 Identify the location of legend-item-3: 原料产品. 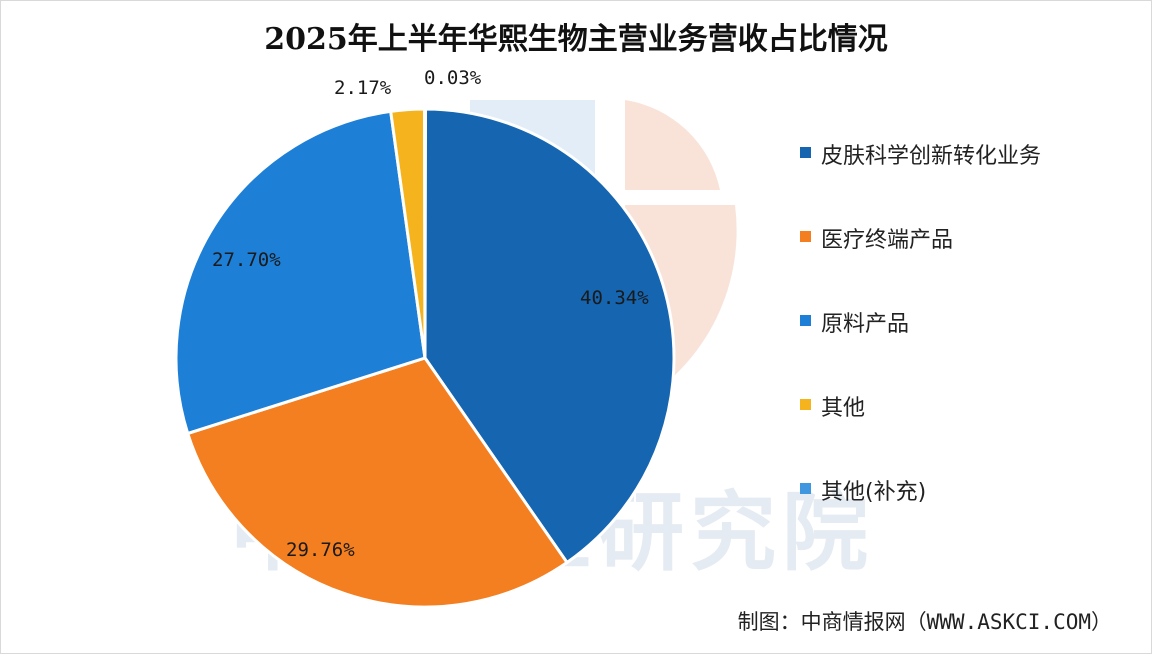
(965, 348).